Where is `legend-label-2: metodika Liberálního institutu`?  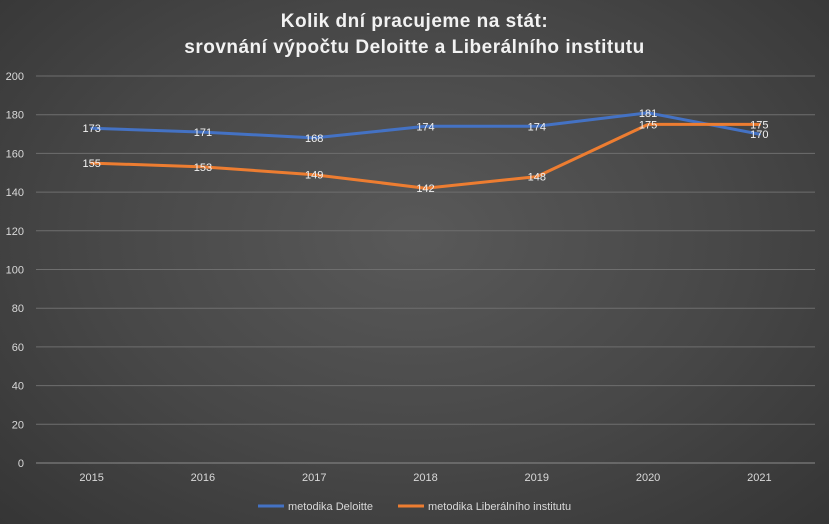 legend-label-2: metodika Liberálního institutu is located at coordinates (499, 507).